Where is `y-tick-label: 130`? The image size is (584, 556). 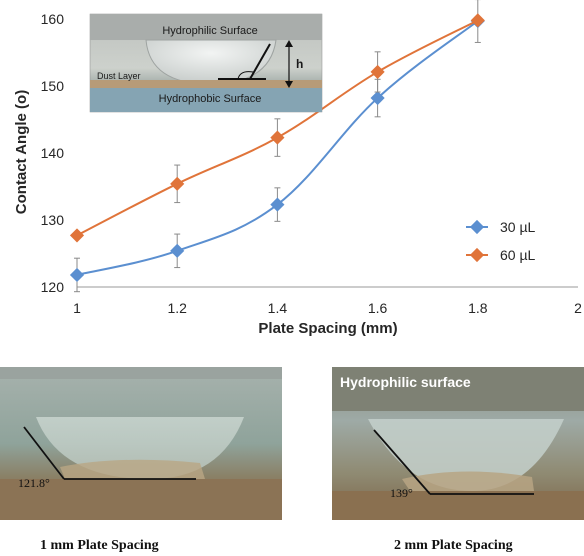 y-tick-label: 130 is located at coordinates (53, 220).